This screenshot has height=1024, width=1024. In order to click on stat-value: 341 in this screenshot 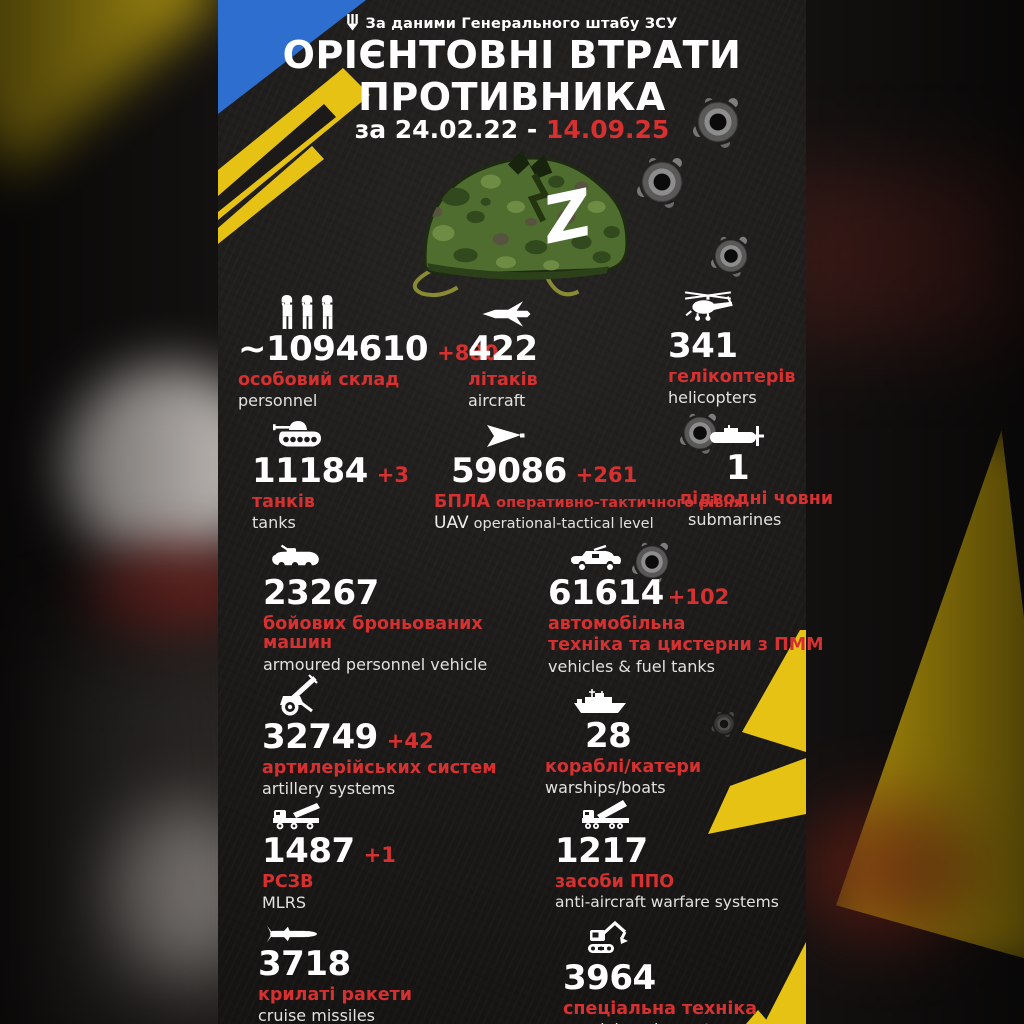, I will do `click(703, 346)`.